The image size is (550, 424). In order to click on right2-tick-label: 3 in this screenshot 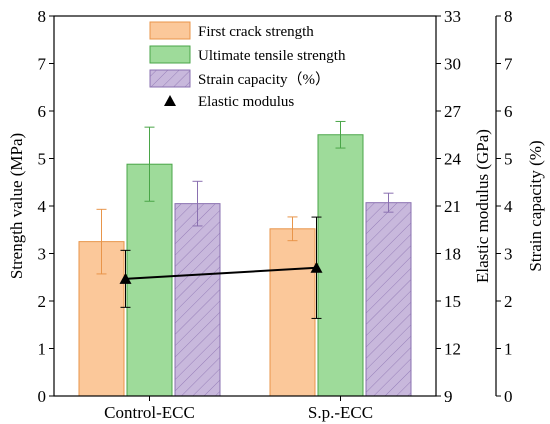, I will do `click(508, 254)`.